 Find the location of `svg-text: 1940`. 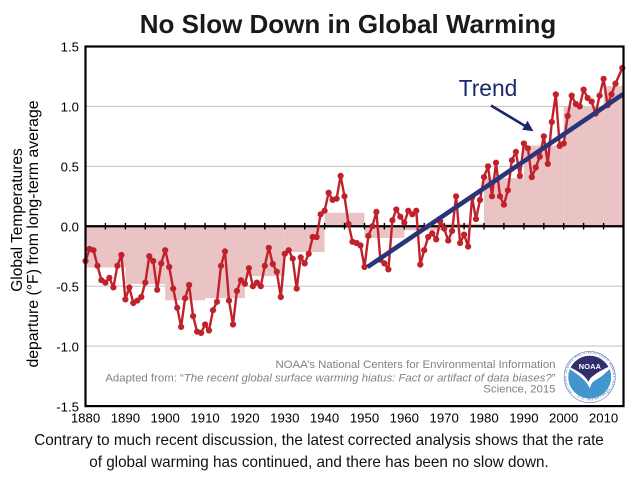

svg-text: 1940 is located at coordinates (324, 418).